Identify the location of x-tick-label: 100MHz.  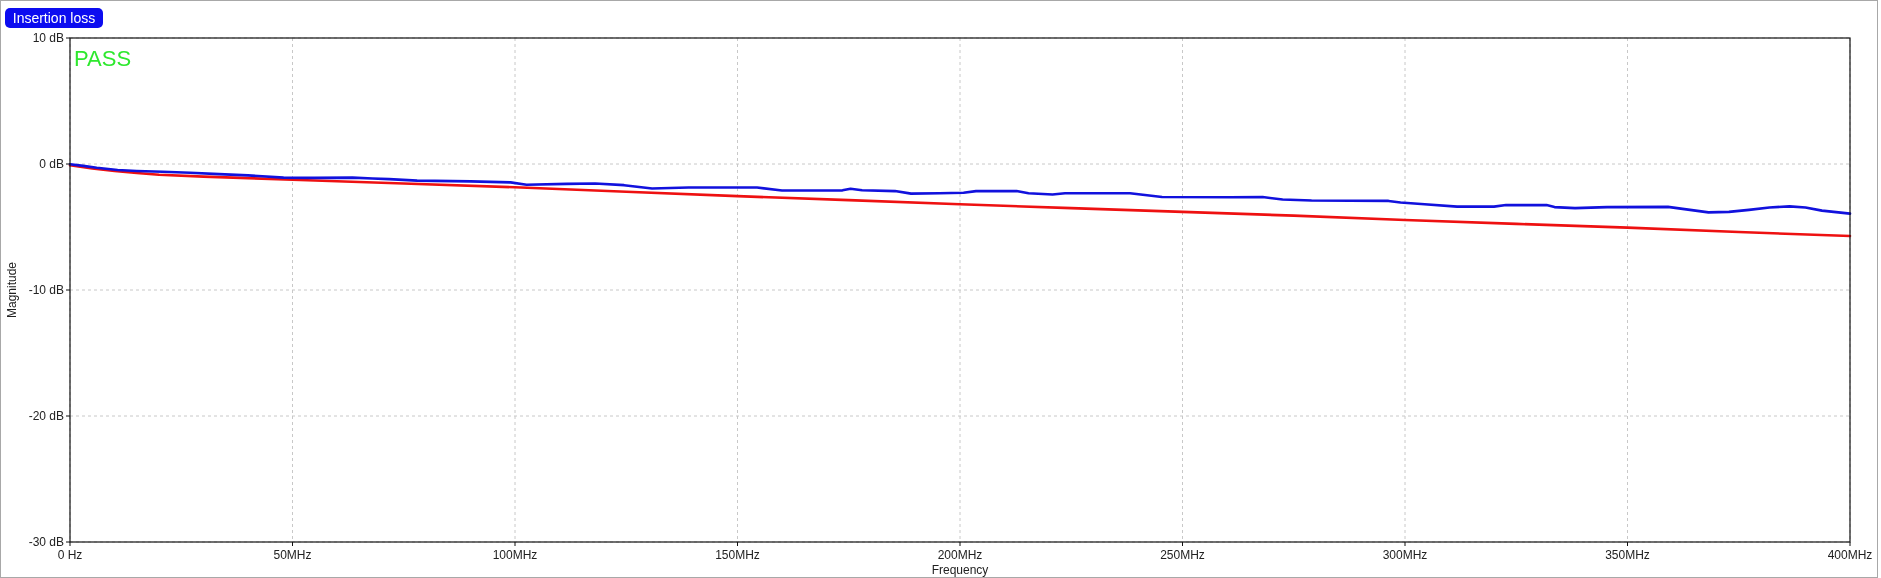
(515, 555).